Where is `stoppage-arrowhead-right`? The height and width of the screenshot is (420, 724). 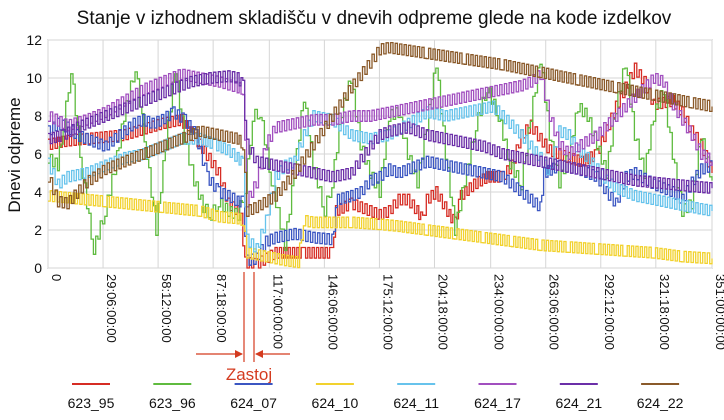 stoppage-arrowhead-right is located at coordinates (259, 354).